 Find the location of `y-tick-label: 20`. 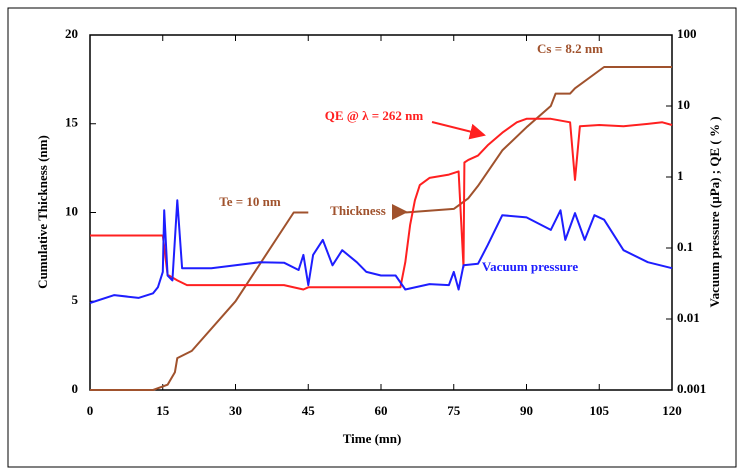

y-tick-label: 20 is located at coordinates (71, 33).